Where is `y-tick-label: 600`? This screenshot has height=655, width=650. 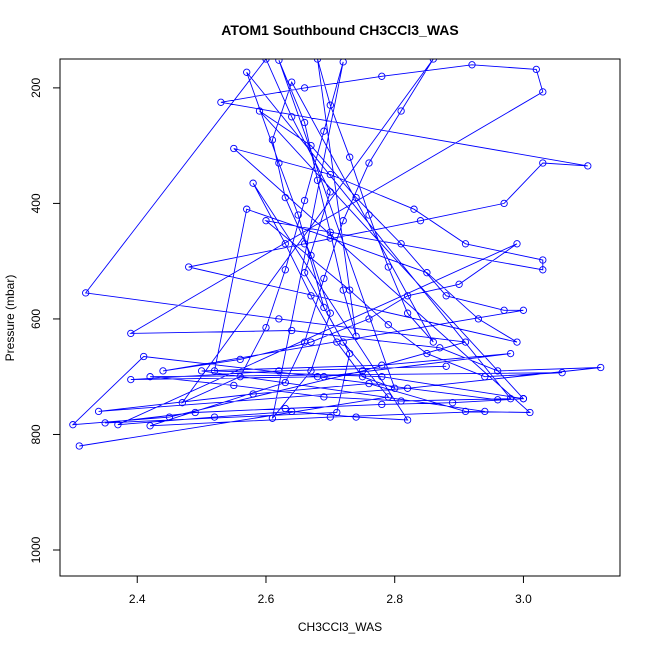
y-tick-label: 600 is located at coordinates (36, 319).